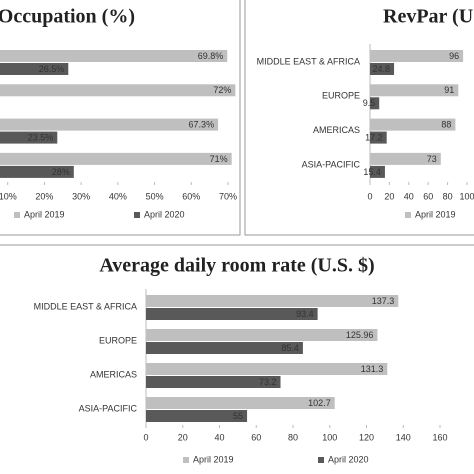  I want to click on value-label: 71%, so click(219, 159).